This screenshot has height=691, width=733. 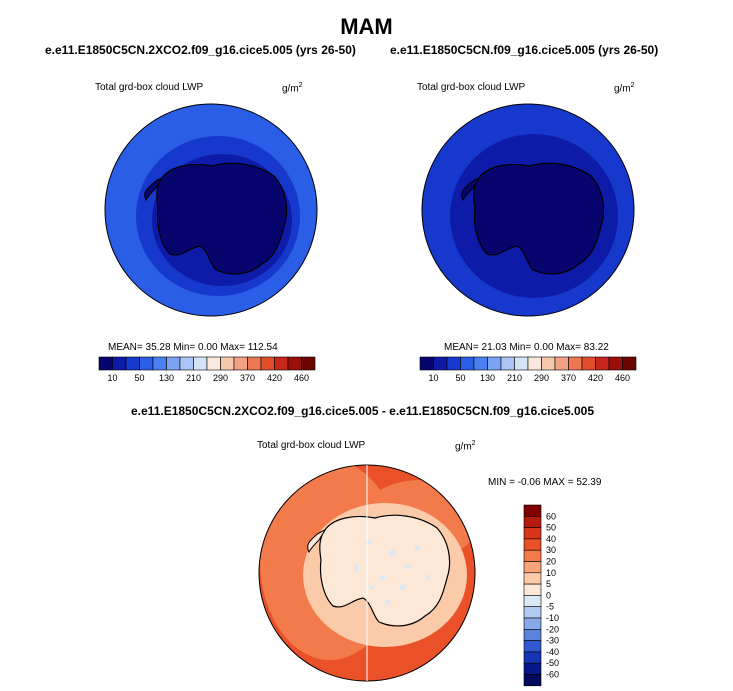 What do you see at coordinates (552, 663) in the screenshot?
I see `labelbar-tick-label: -50` at bounding box center [552, 663].